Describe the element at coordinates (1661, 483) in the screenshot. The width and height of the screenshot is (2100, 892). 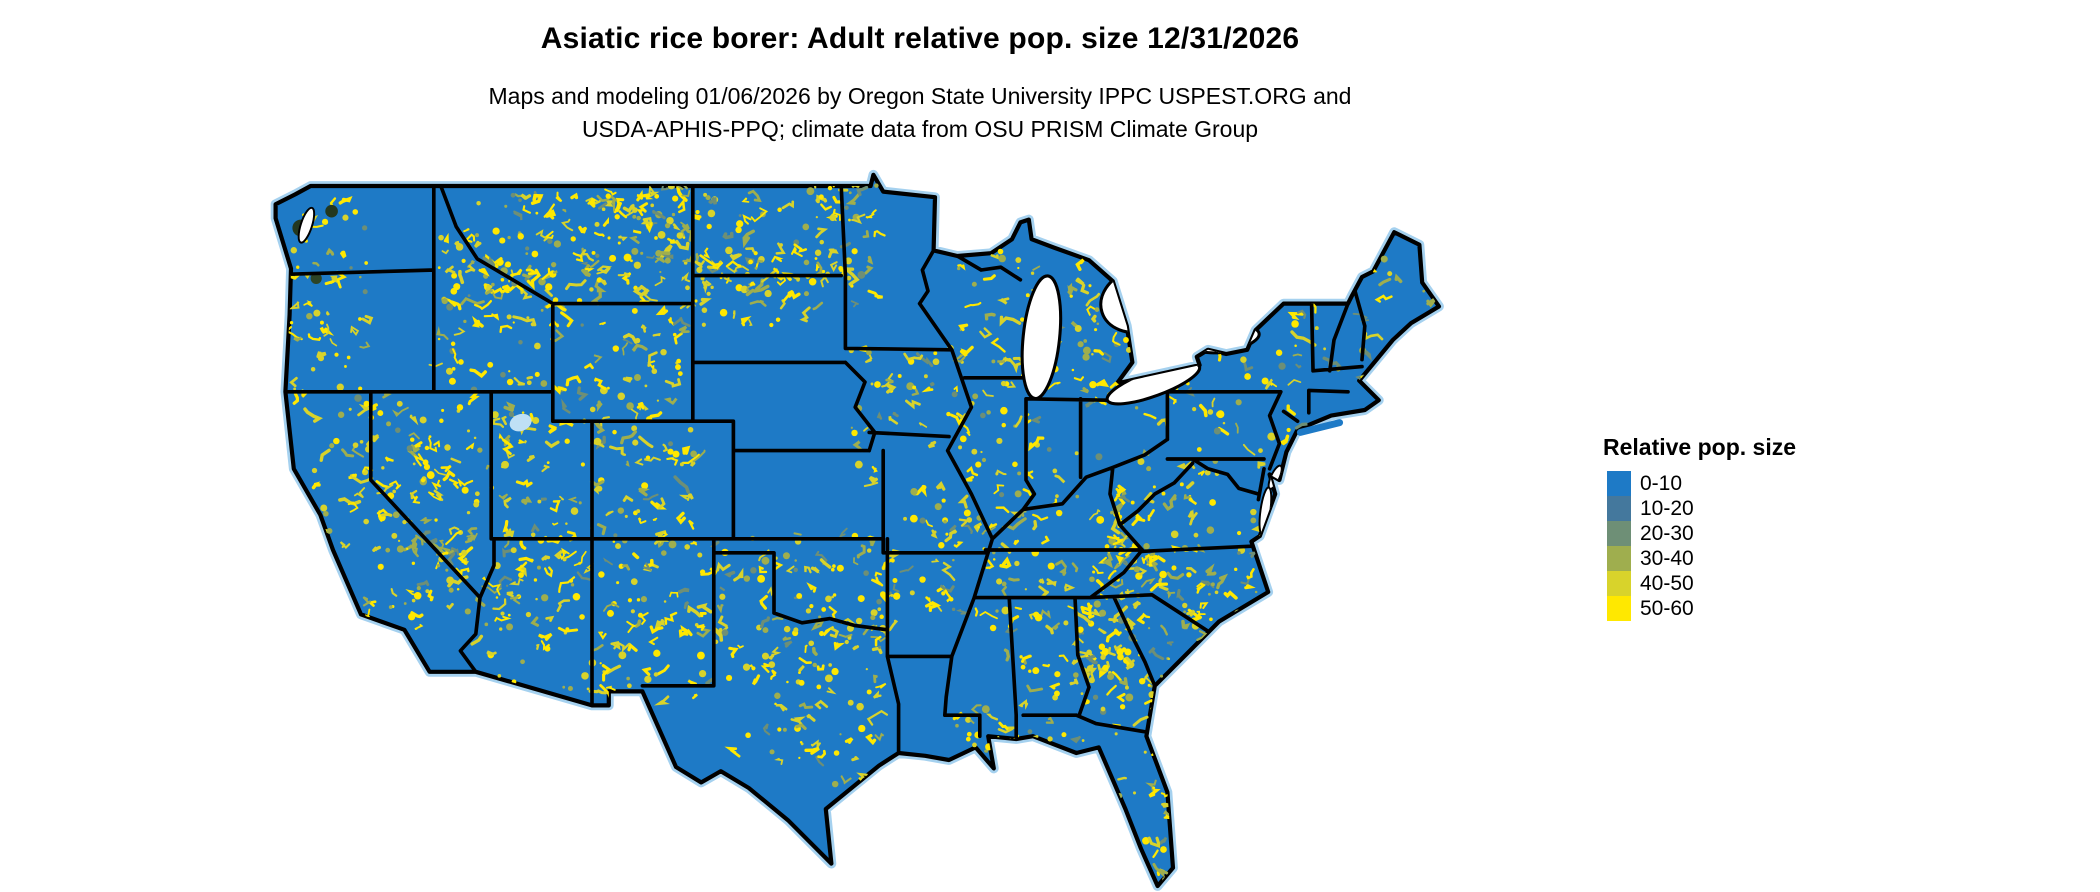
I see `legend-label: 0-10` at that location.